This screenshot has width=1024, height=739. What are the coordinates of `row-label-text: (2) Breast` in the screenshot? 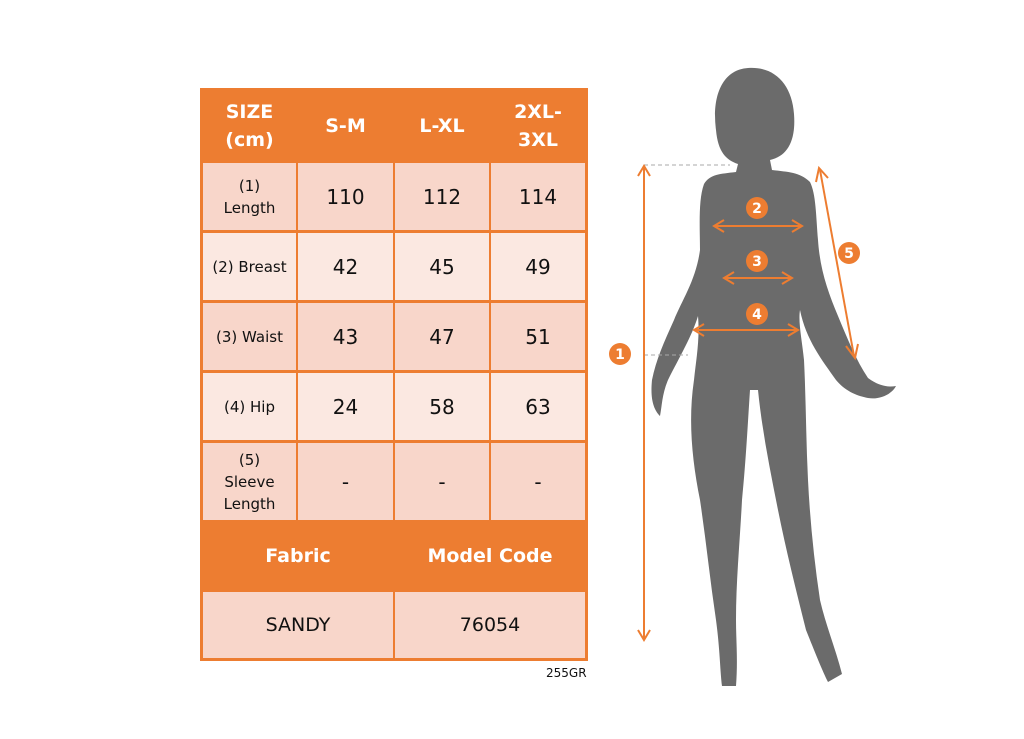 It's located at (249, 266).